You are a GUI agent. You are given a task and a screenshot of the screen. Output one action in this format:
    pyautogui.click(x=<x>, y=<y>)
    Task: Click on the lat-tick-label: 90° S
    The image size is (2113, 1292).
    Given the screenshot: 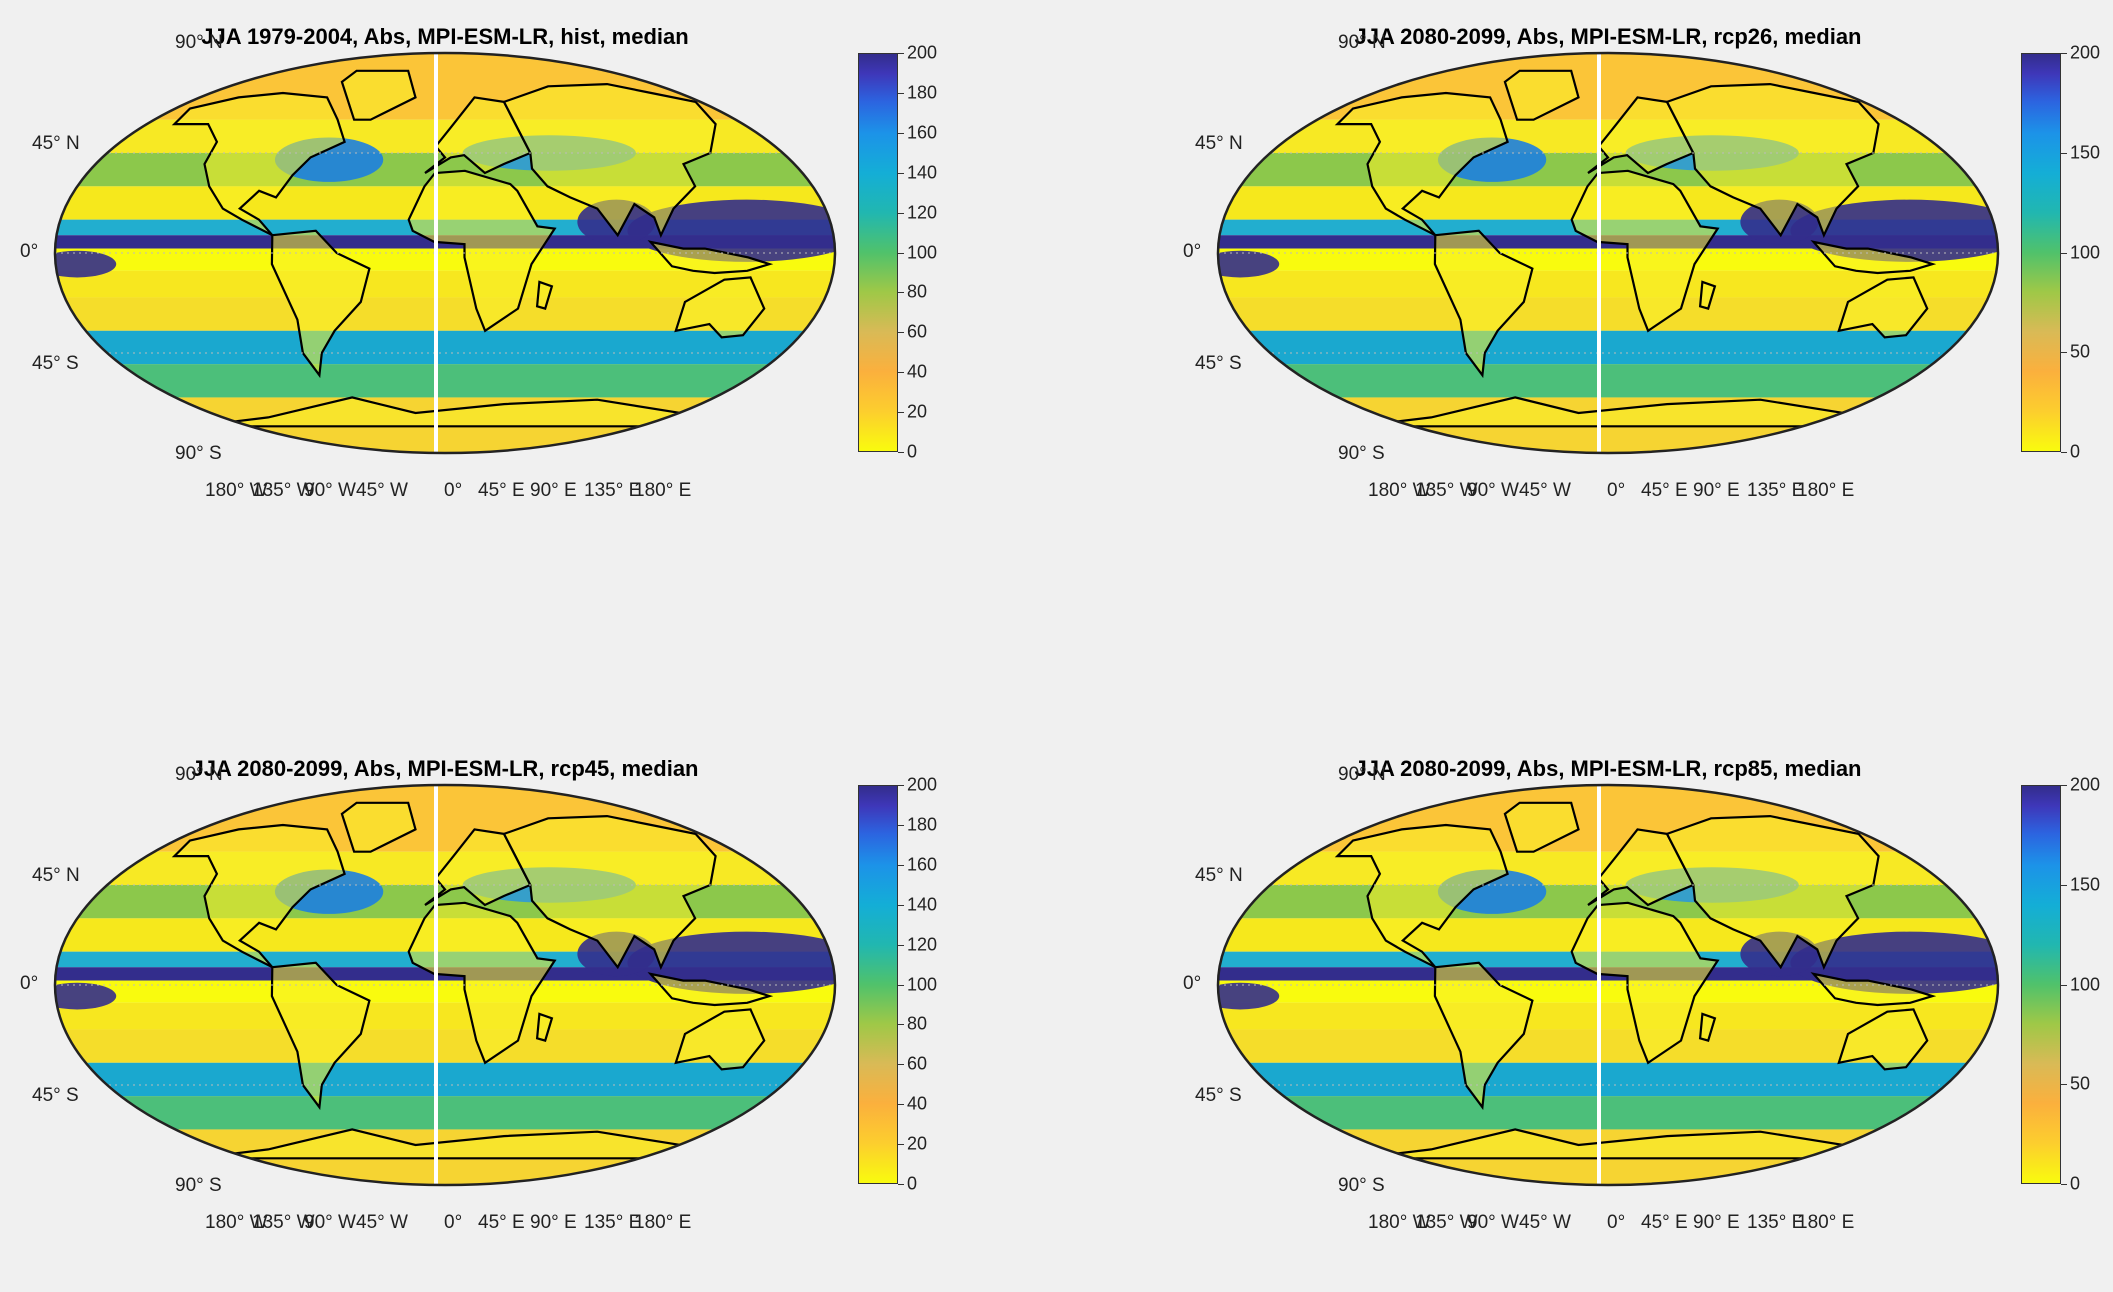 What is the action you would take?
    pyautogui.click(x=198, y=1185)
    